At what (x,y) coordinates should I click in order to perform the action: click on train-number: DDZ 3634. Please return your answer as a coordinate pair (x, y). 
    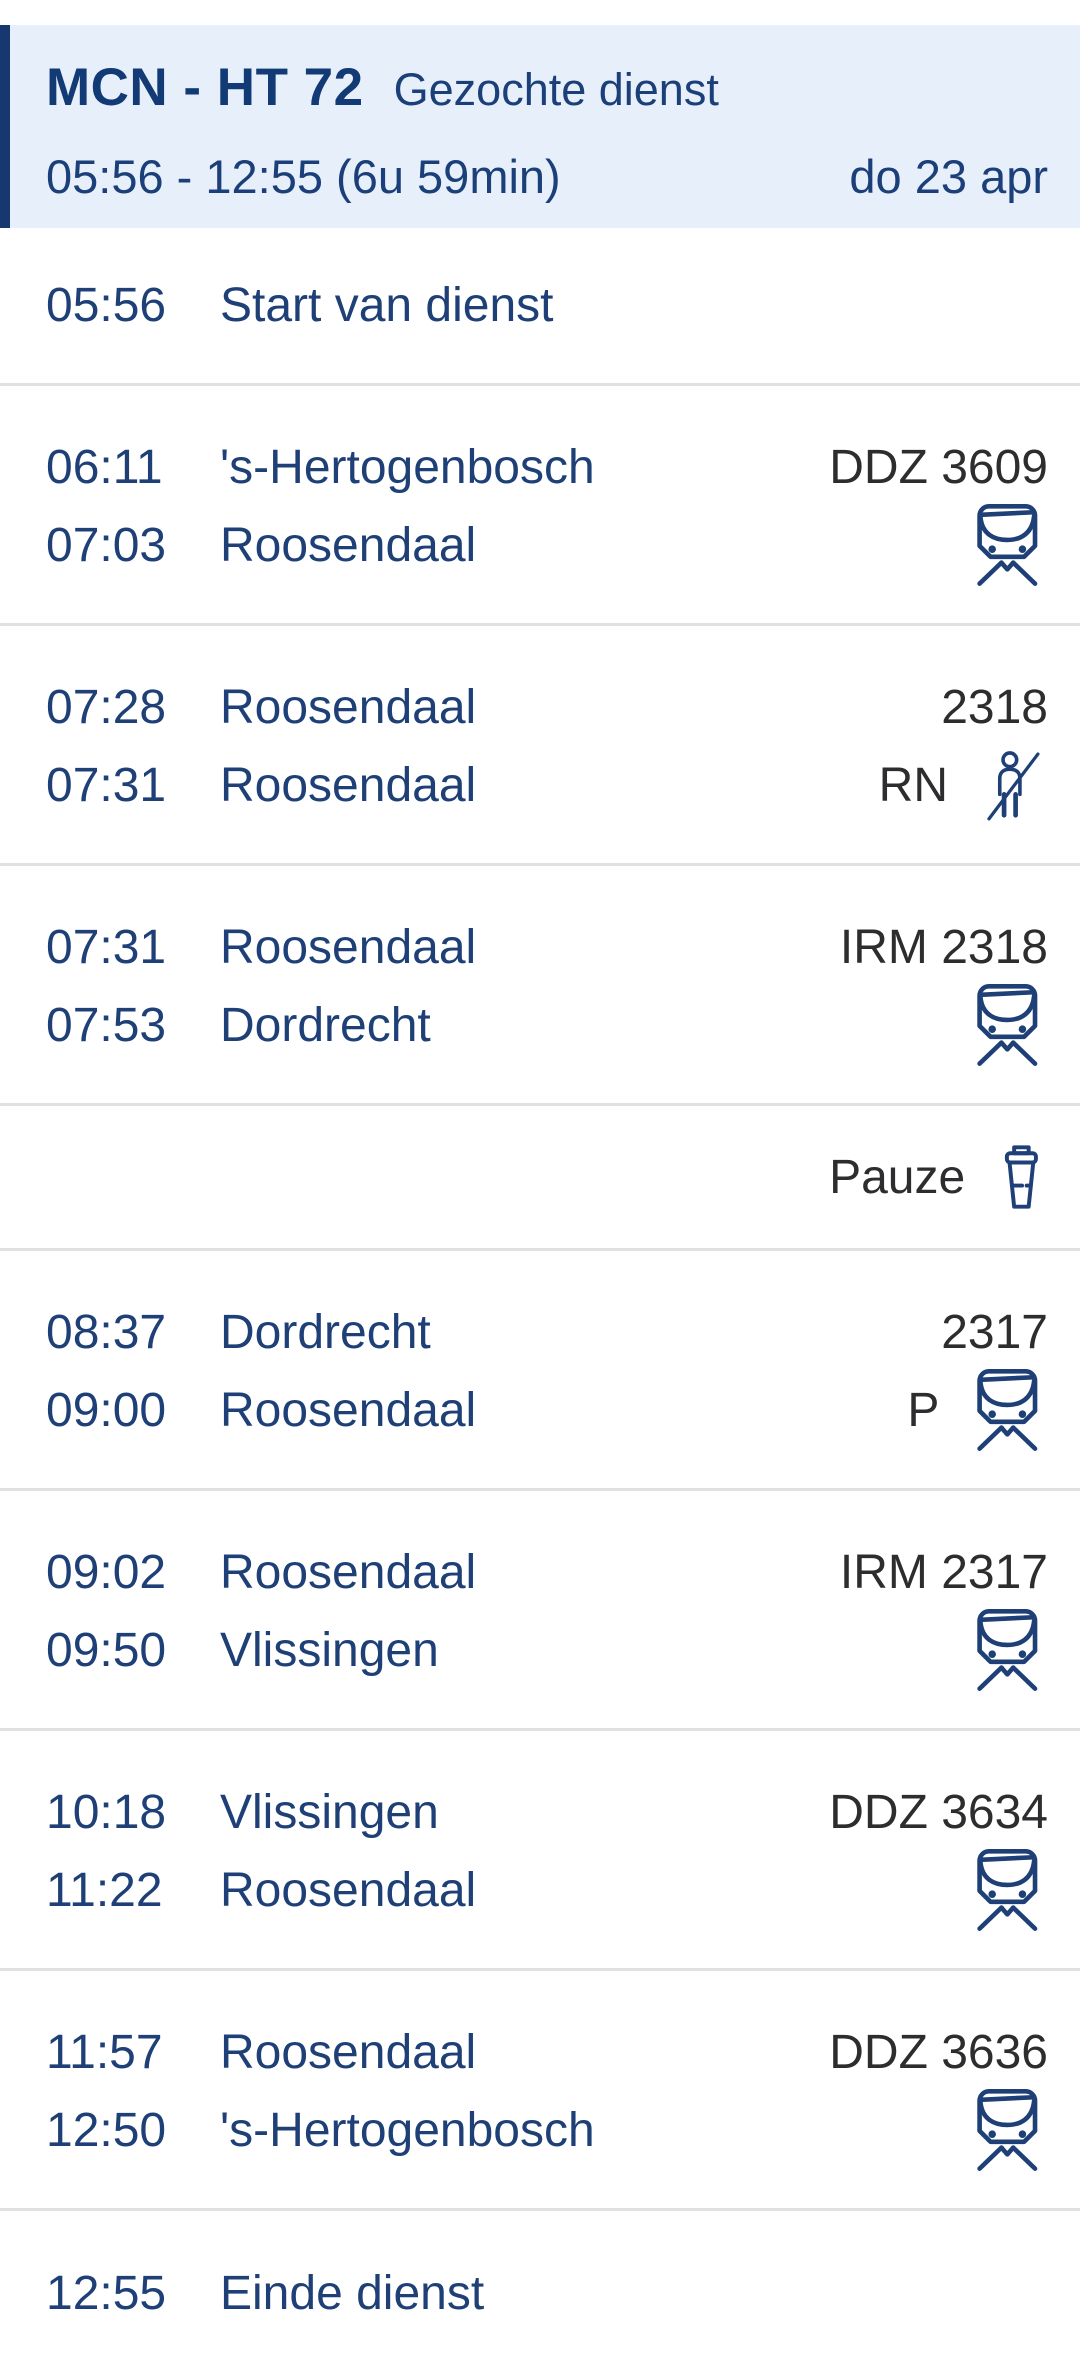
    Looking at the image, I should click on (938, 1812).